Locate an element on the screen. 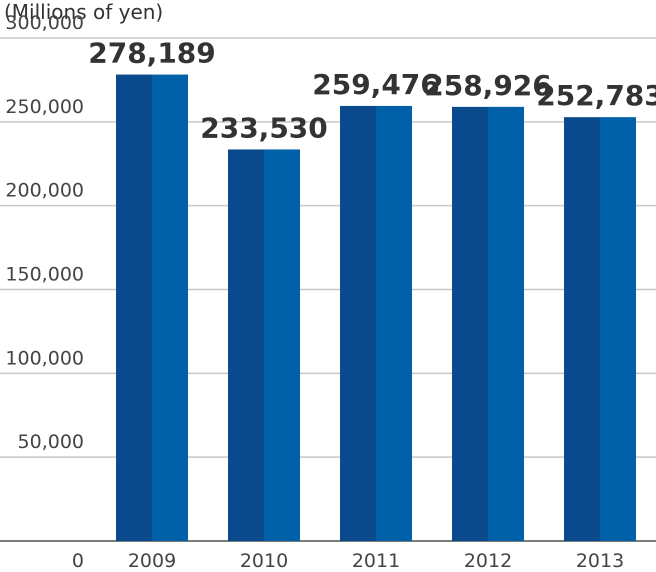 The width and height of the screenshot is (656, 572). unit-label: (Millions of yen) is located at coordinates (83, 12).